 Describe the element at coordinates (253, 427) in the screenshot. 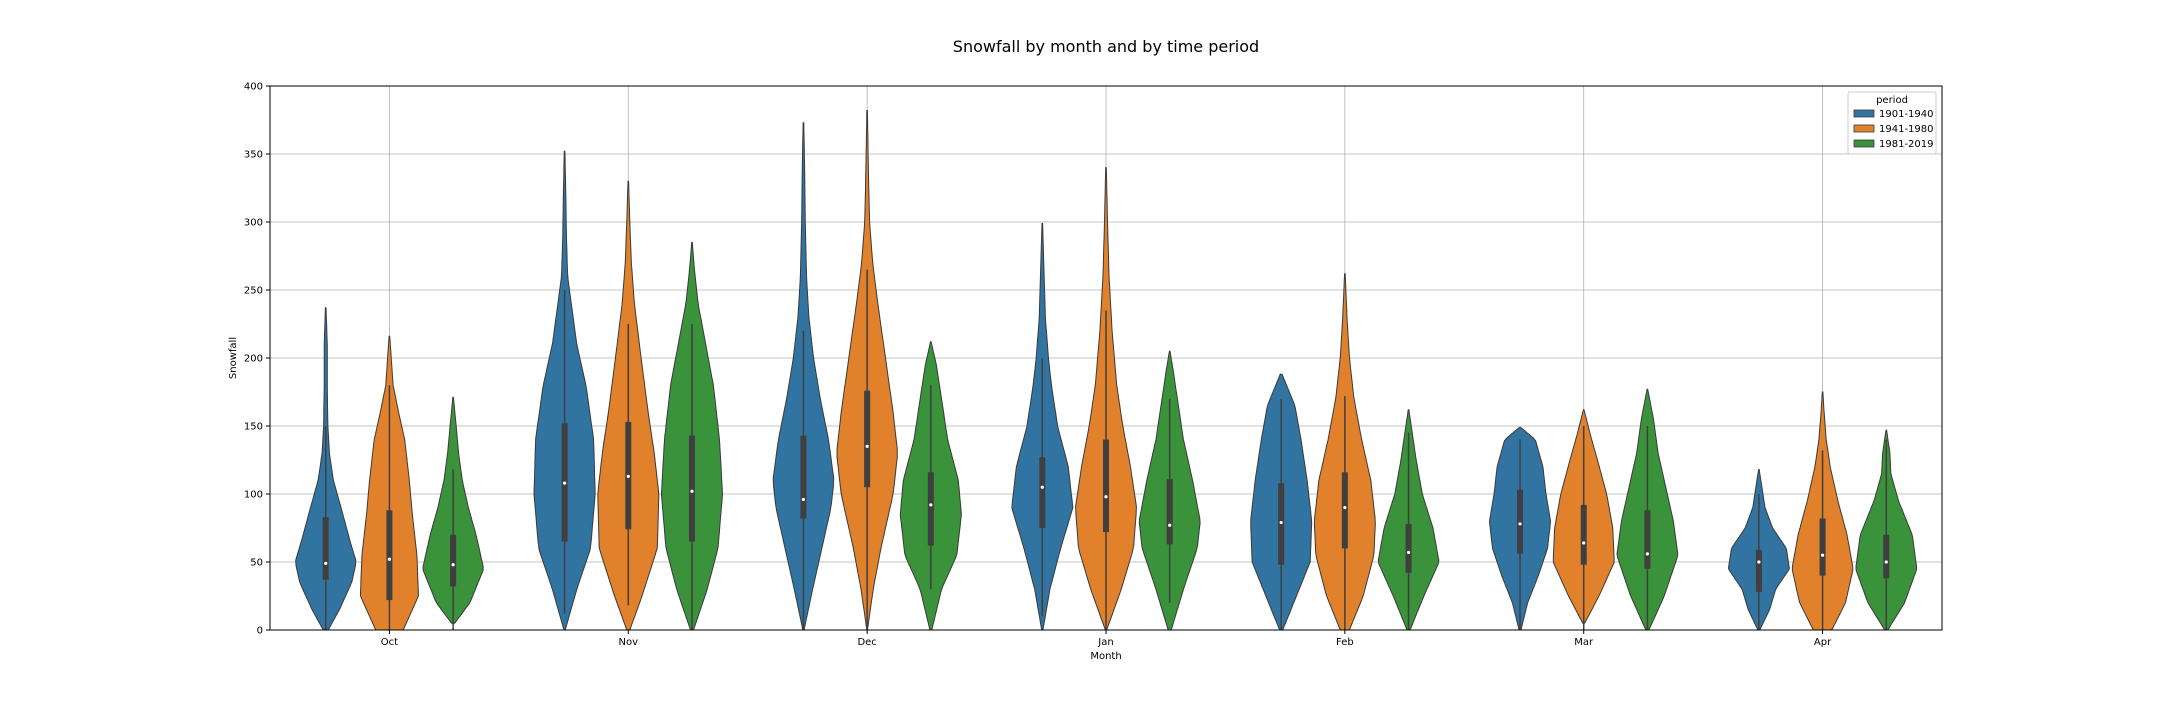

I see `y-tick-label: 150` at that location.